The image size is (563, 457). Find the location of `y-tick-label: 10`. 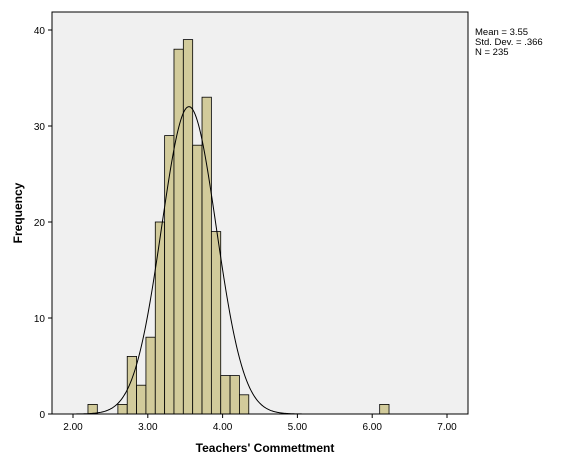

y-tick-label: 10 is located at coordinates (40, 319).